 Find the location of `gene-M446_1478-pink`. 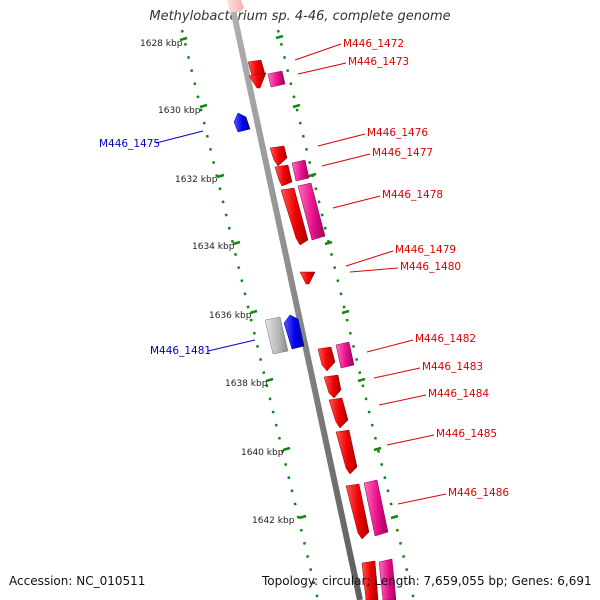

gene-M446_1478-pink is located at coordinates (311, 211).